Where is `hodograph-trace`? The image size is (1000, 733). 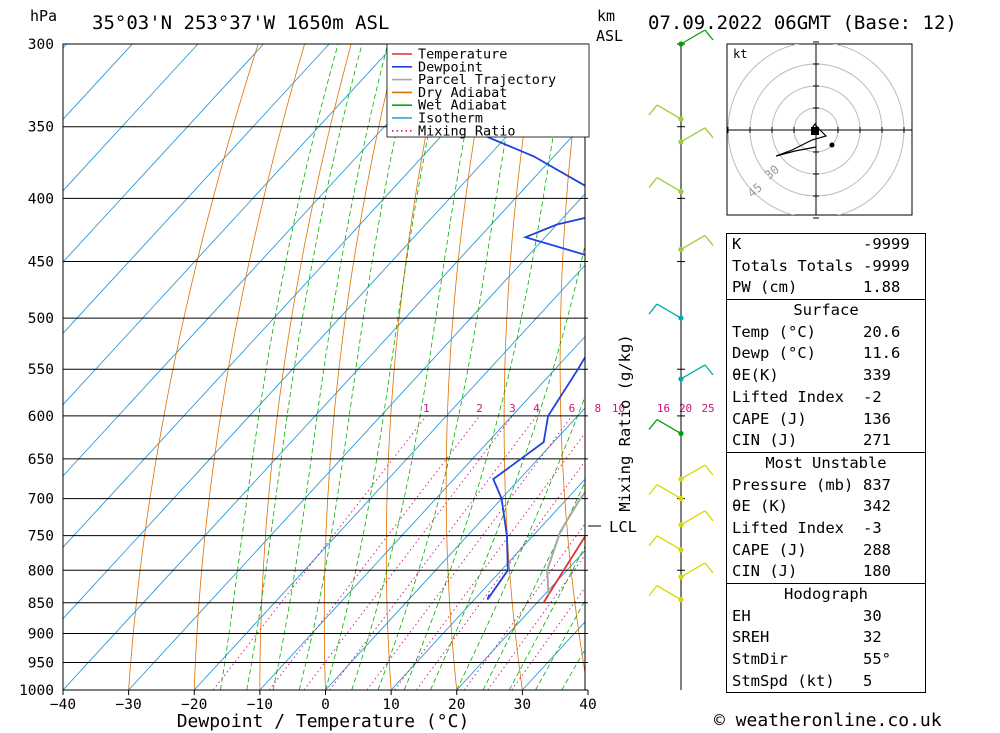 hodograph-trace is located at coordinates (801, 140).